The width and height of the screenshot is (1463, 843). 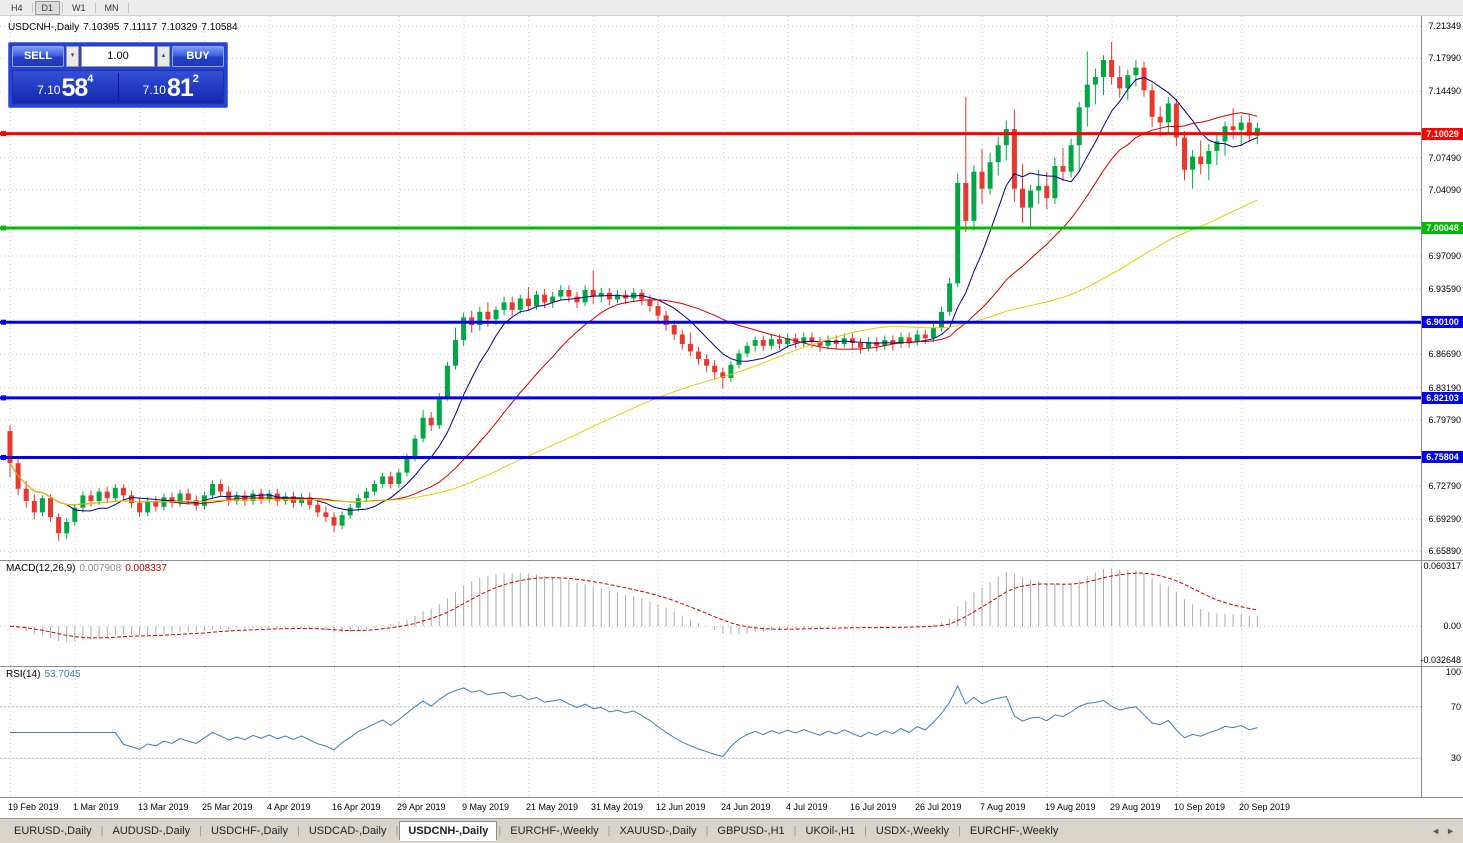 What do you see at coordinates (356, 807) in the screenshot?
I see `date-tick-label: 16 Apr 2019` at bounding box center [356, 807].